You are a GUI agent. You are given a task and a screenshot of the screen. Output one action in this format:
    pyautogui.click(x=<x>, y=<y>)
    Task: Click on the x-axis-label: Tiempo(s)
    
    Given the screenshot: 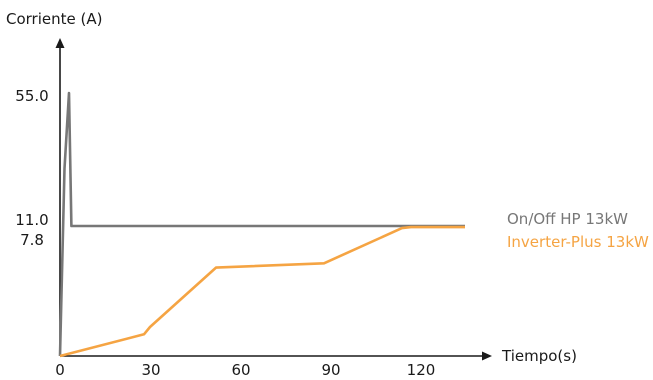 What is the action you would take?
    pyautogui.click(x=539, y=356)
    